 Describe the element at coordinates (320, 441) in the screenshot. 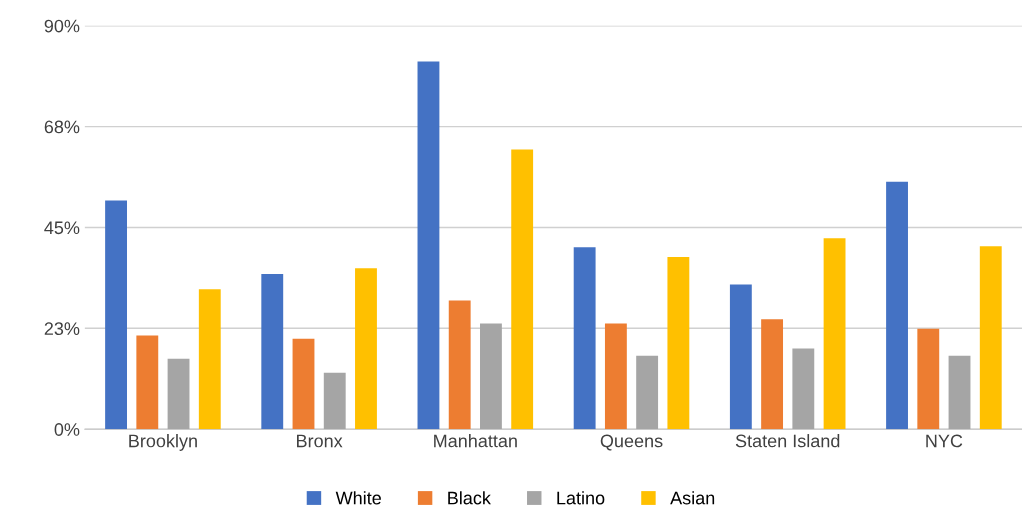

I see `x-tick-label: Bronx` at that location.